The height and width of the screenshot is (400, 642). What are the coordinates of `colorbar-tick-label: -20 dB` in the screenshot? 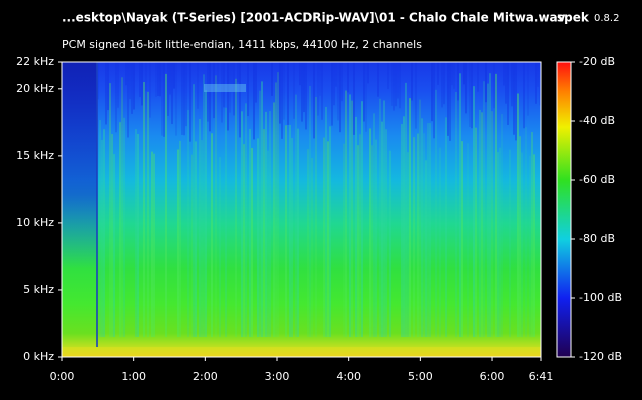 It's located at (597, 61).